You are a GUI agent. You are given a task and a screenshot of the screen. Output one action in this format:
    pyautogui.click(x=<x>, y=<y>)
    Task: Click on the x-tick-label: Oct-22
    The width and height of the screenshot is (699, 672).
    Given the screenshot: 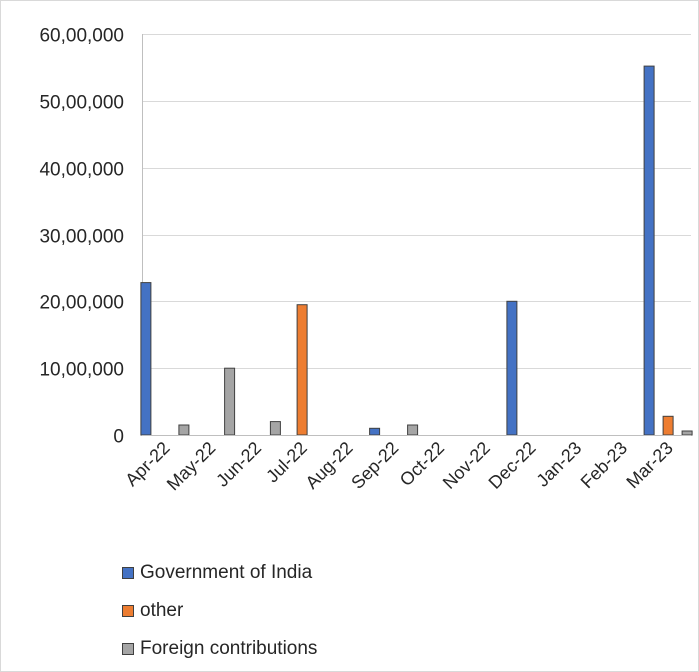 What is the action you would take?
    pyautogui.click(x=422, y=464)
    